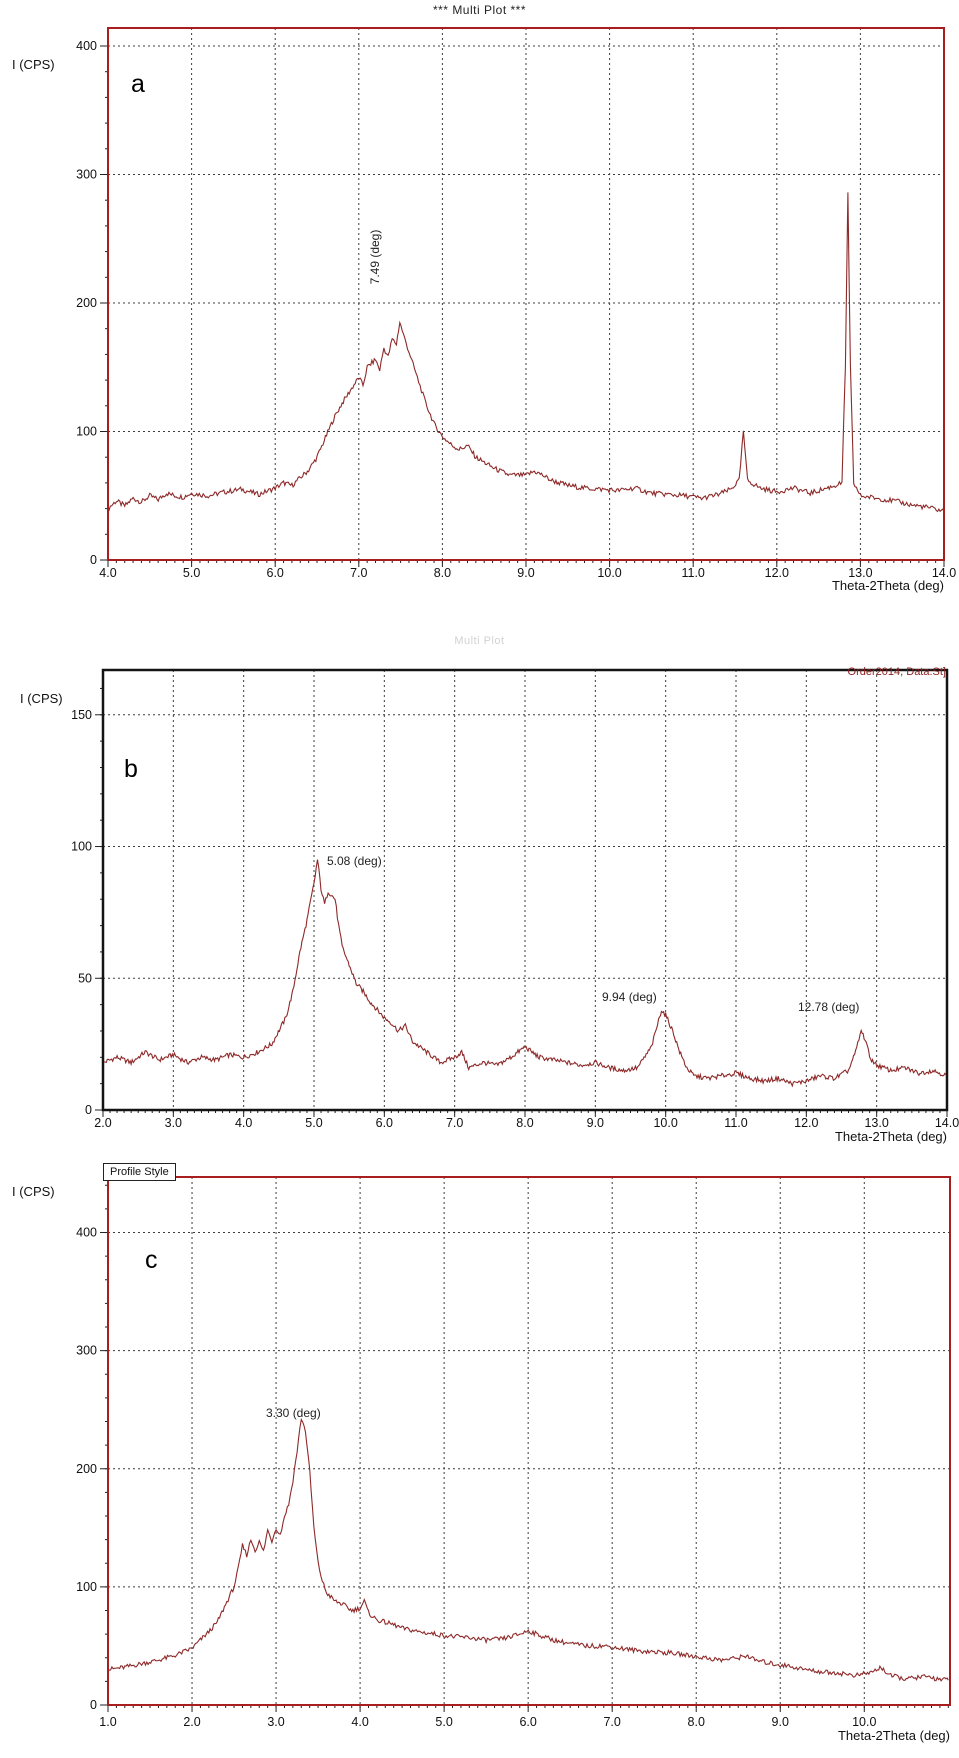 The height and width of the screenshot is (1758, 959). I want to click on xrd-trace-c, so click(529, 1549).